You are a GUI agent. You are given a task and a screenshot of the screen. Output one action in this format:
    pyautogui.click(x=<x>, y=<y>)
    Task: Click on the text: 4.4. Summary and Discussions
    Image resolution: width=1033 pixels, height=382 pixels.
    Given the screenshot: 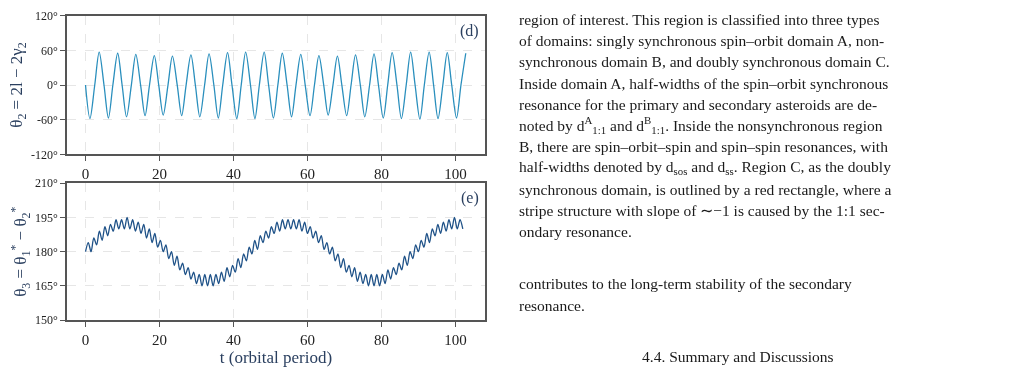 What is the action you would take?
    pyautogui.click(x=738, y=356)
    